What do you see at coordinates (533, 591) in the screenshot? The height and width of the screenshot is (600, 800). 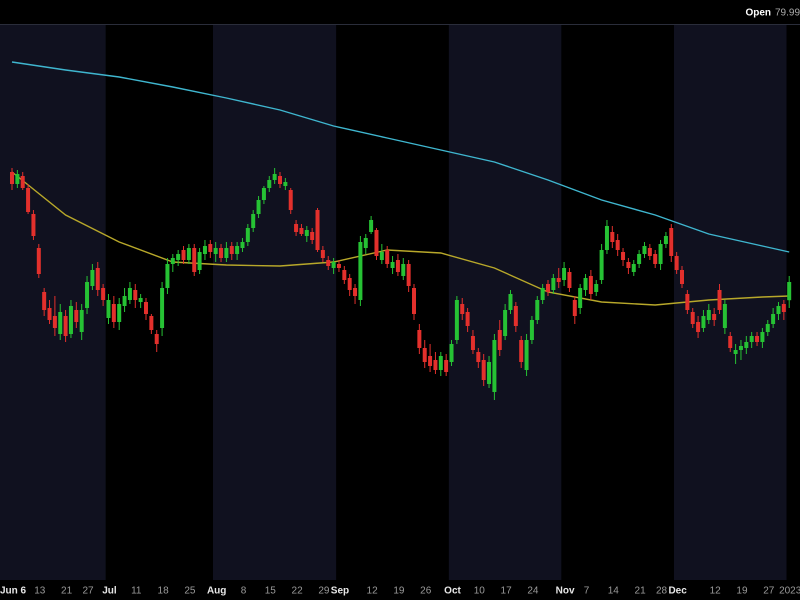 I see `x-tick-label: 24` at bounding box center [533, 591].